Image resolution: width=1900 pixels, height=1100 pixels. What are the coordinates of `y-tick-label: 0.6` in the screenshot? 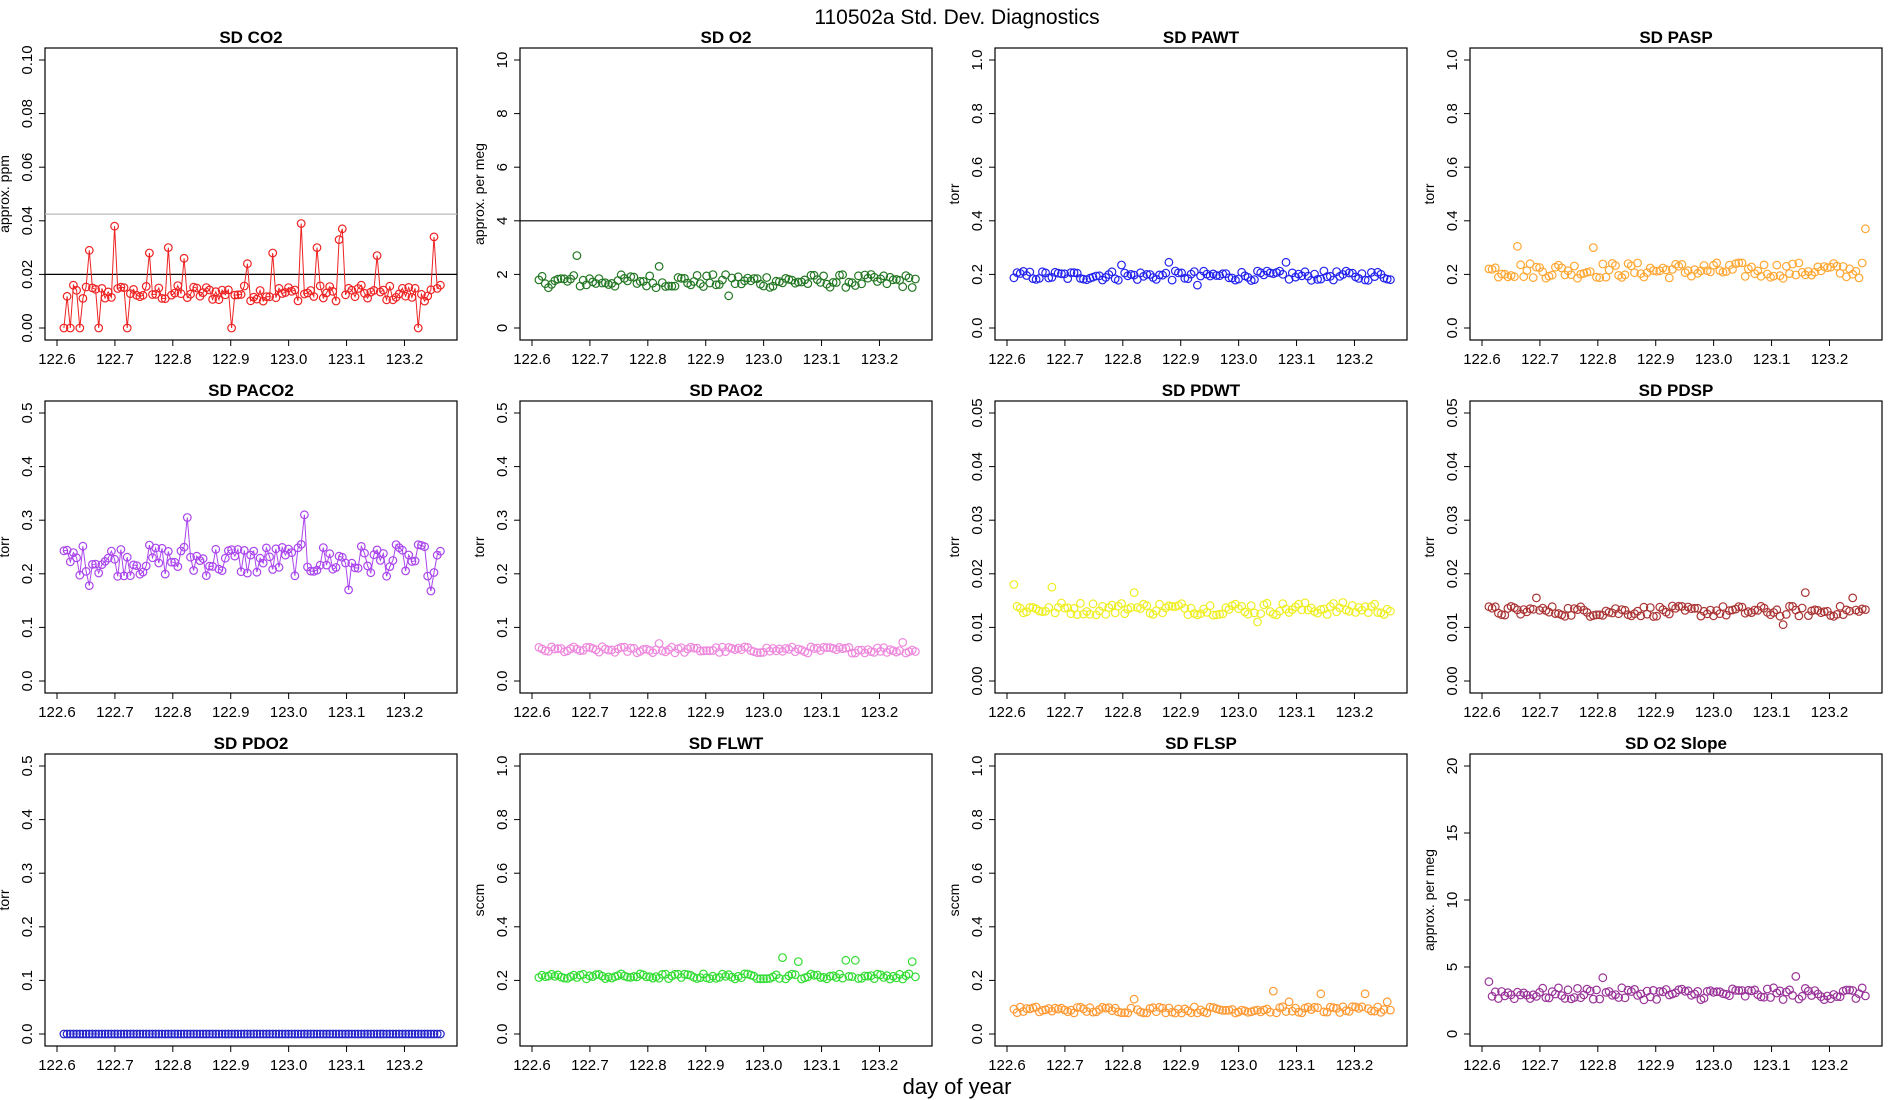 It's located at (977, 167).